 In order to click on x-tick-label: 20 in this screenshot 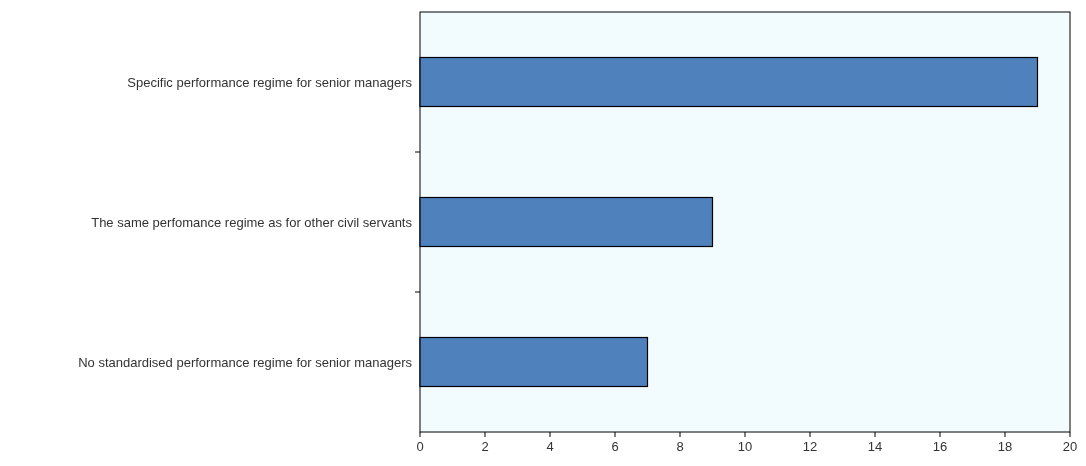, I will do `click(1070, 446)`.